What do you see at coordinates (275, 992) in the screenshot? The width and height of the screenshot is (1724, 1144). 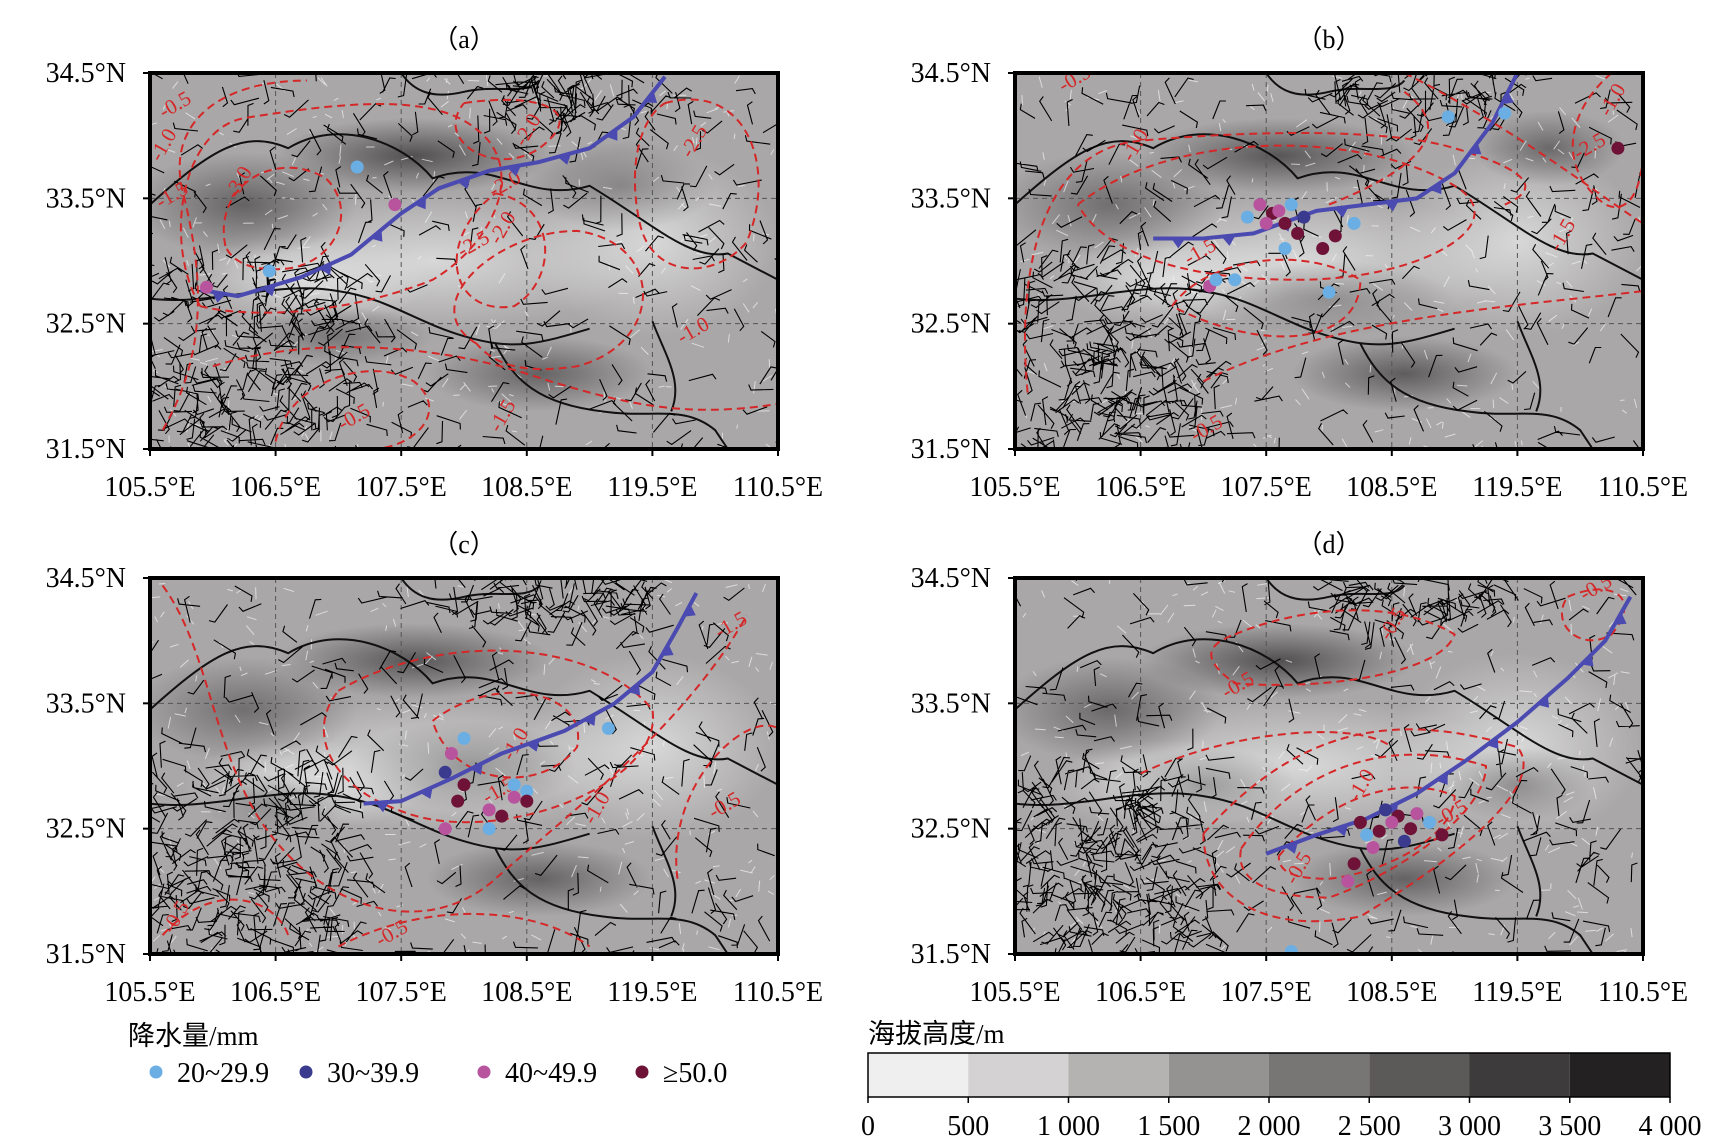 I see `x-tick-label: 106.5°E` at bounding box center [275, 992].